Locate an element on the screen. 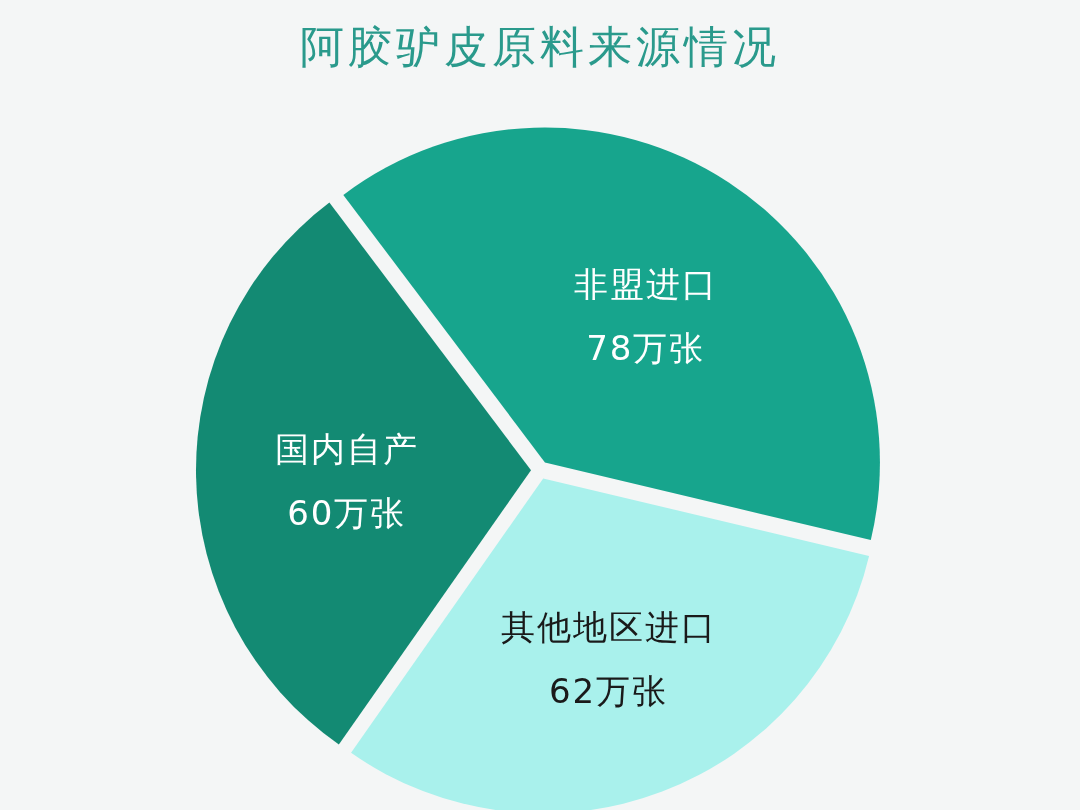 This screenshot has width=1080, height=810. chart-title: 阿胶驴皮原料来源情况 is located at coordinates (540, 46).